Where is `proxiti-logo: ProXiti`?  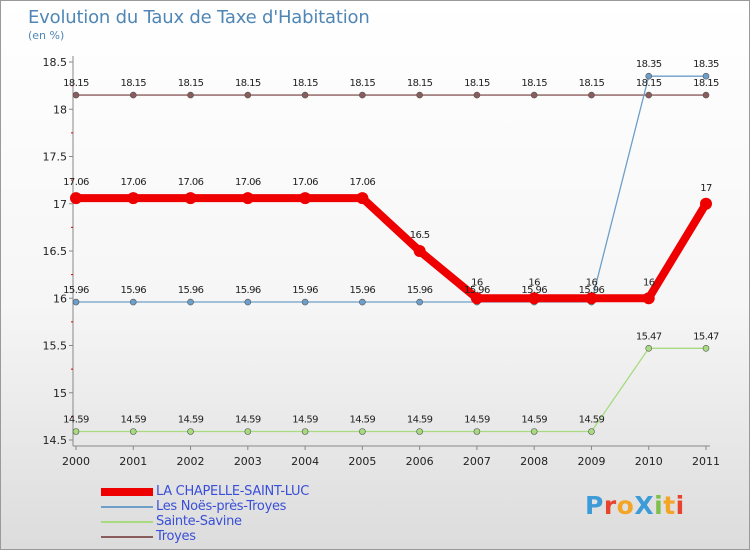 proxiti-logo: ProXiti is located at coordinates (635, 505).